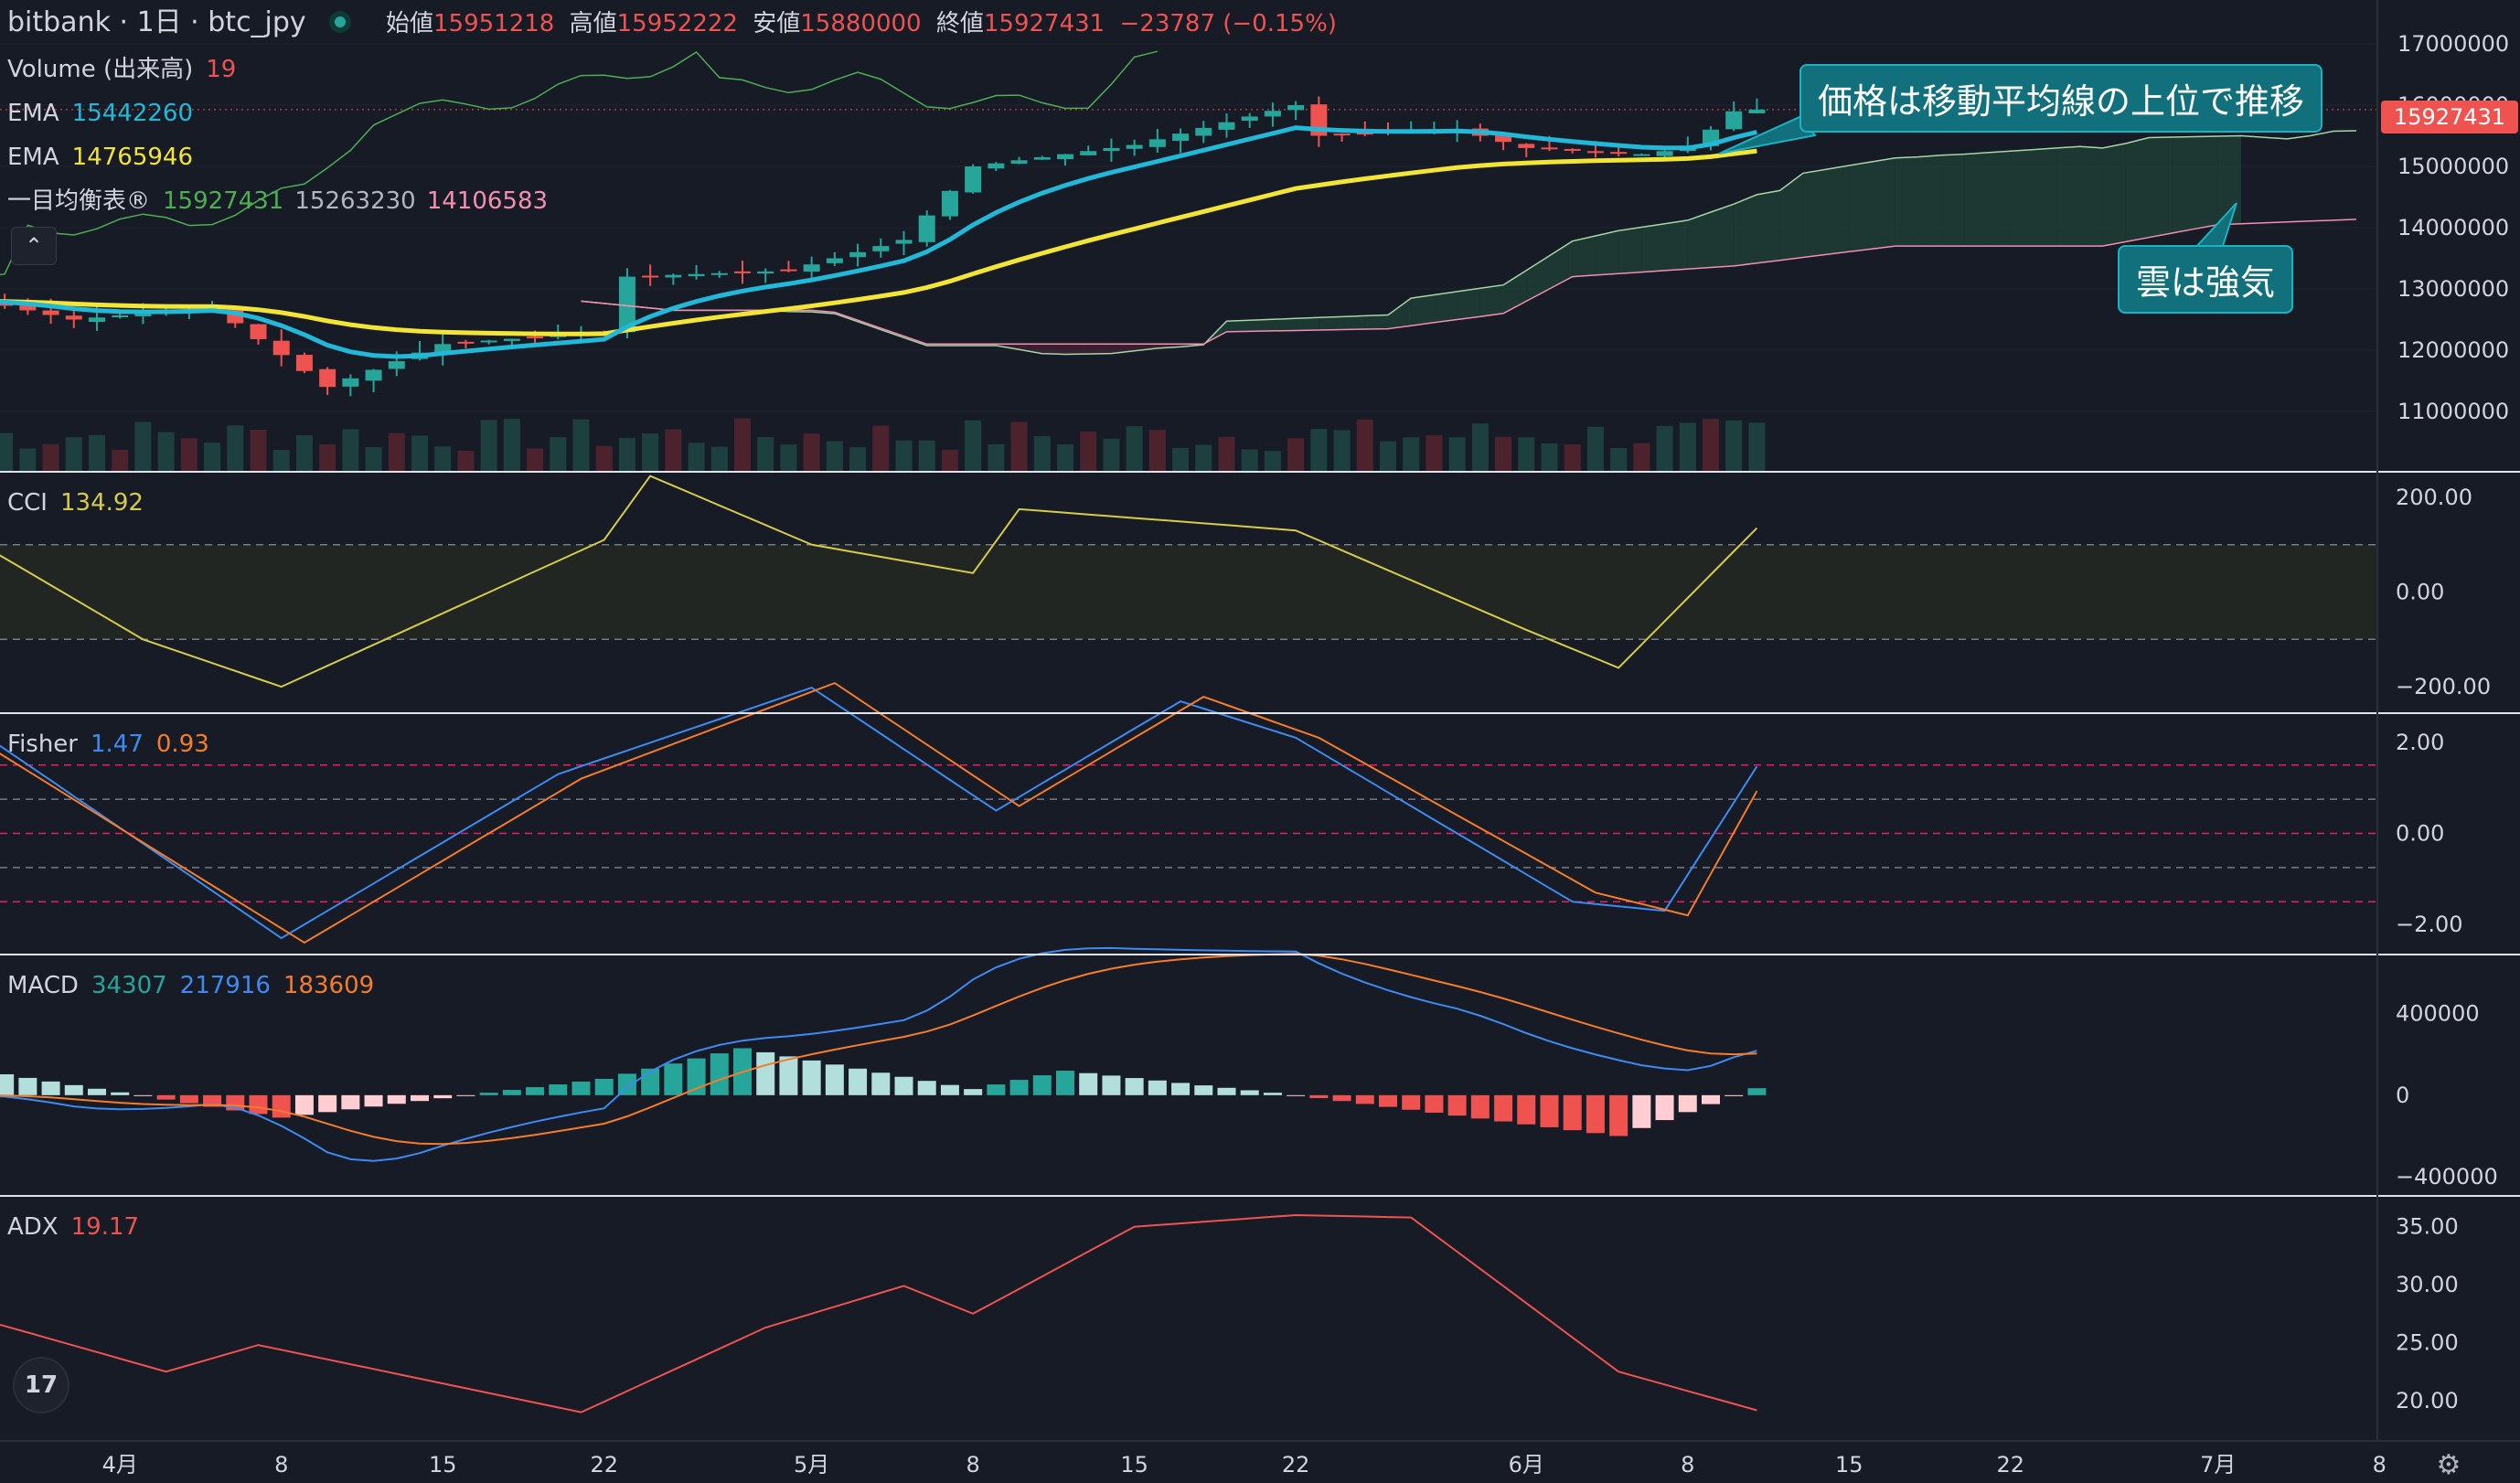  What do you see at coordinates (2061, 98) in the screenshot?
I see `annotation-callout-1: 価格は移動平均線の上位で推移` at bounding box center [2061, 98].